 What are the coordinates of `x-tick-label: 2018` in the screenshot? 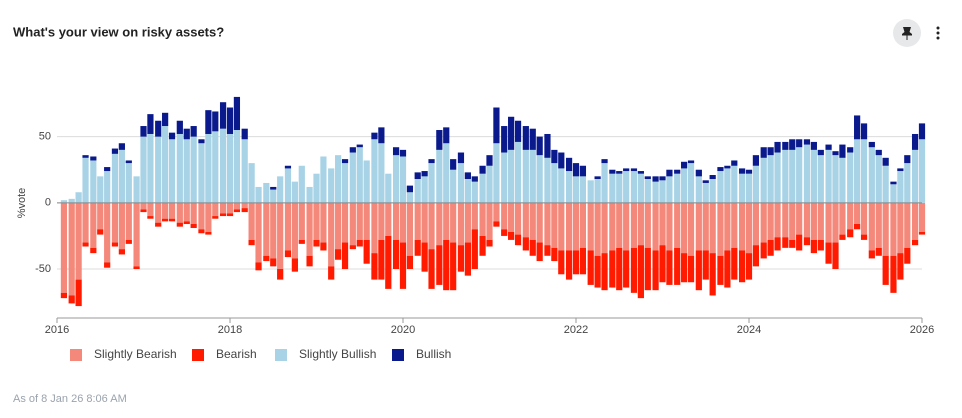 It's located at (230, 330).